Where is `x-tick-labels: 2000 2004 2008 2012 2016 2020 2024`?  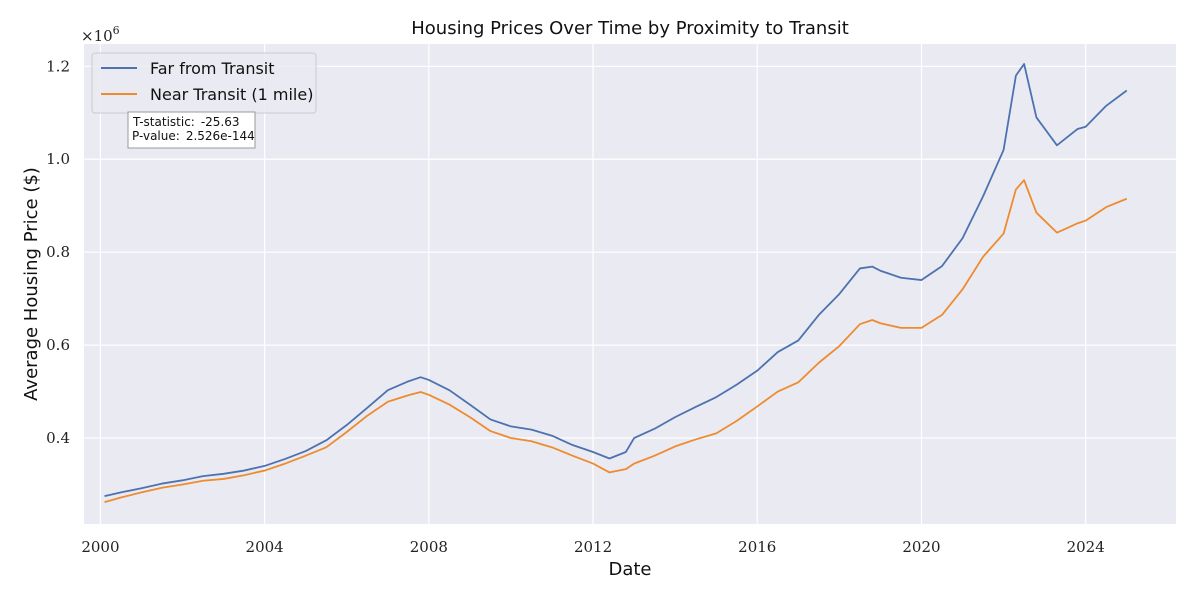
x-tick-labels: 2000 2004 2008 2012 2016 2020 2024 is located at coordinates (592, 547).